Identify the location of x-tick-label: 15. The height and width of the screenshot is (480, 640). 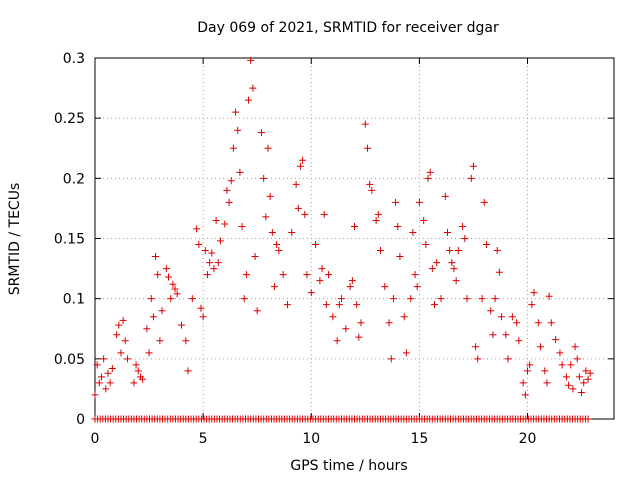
(419, 439).